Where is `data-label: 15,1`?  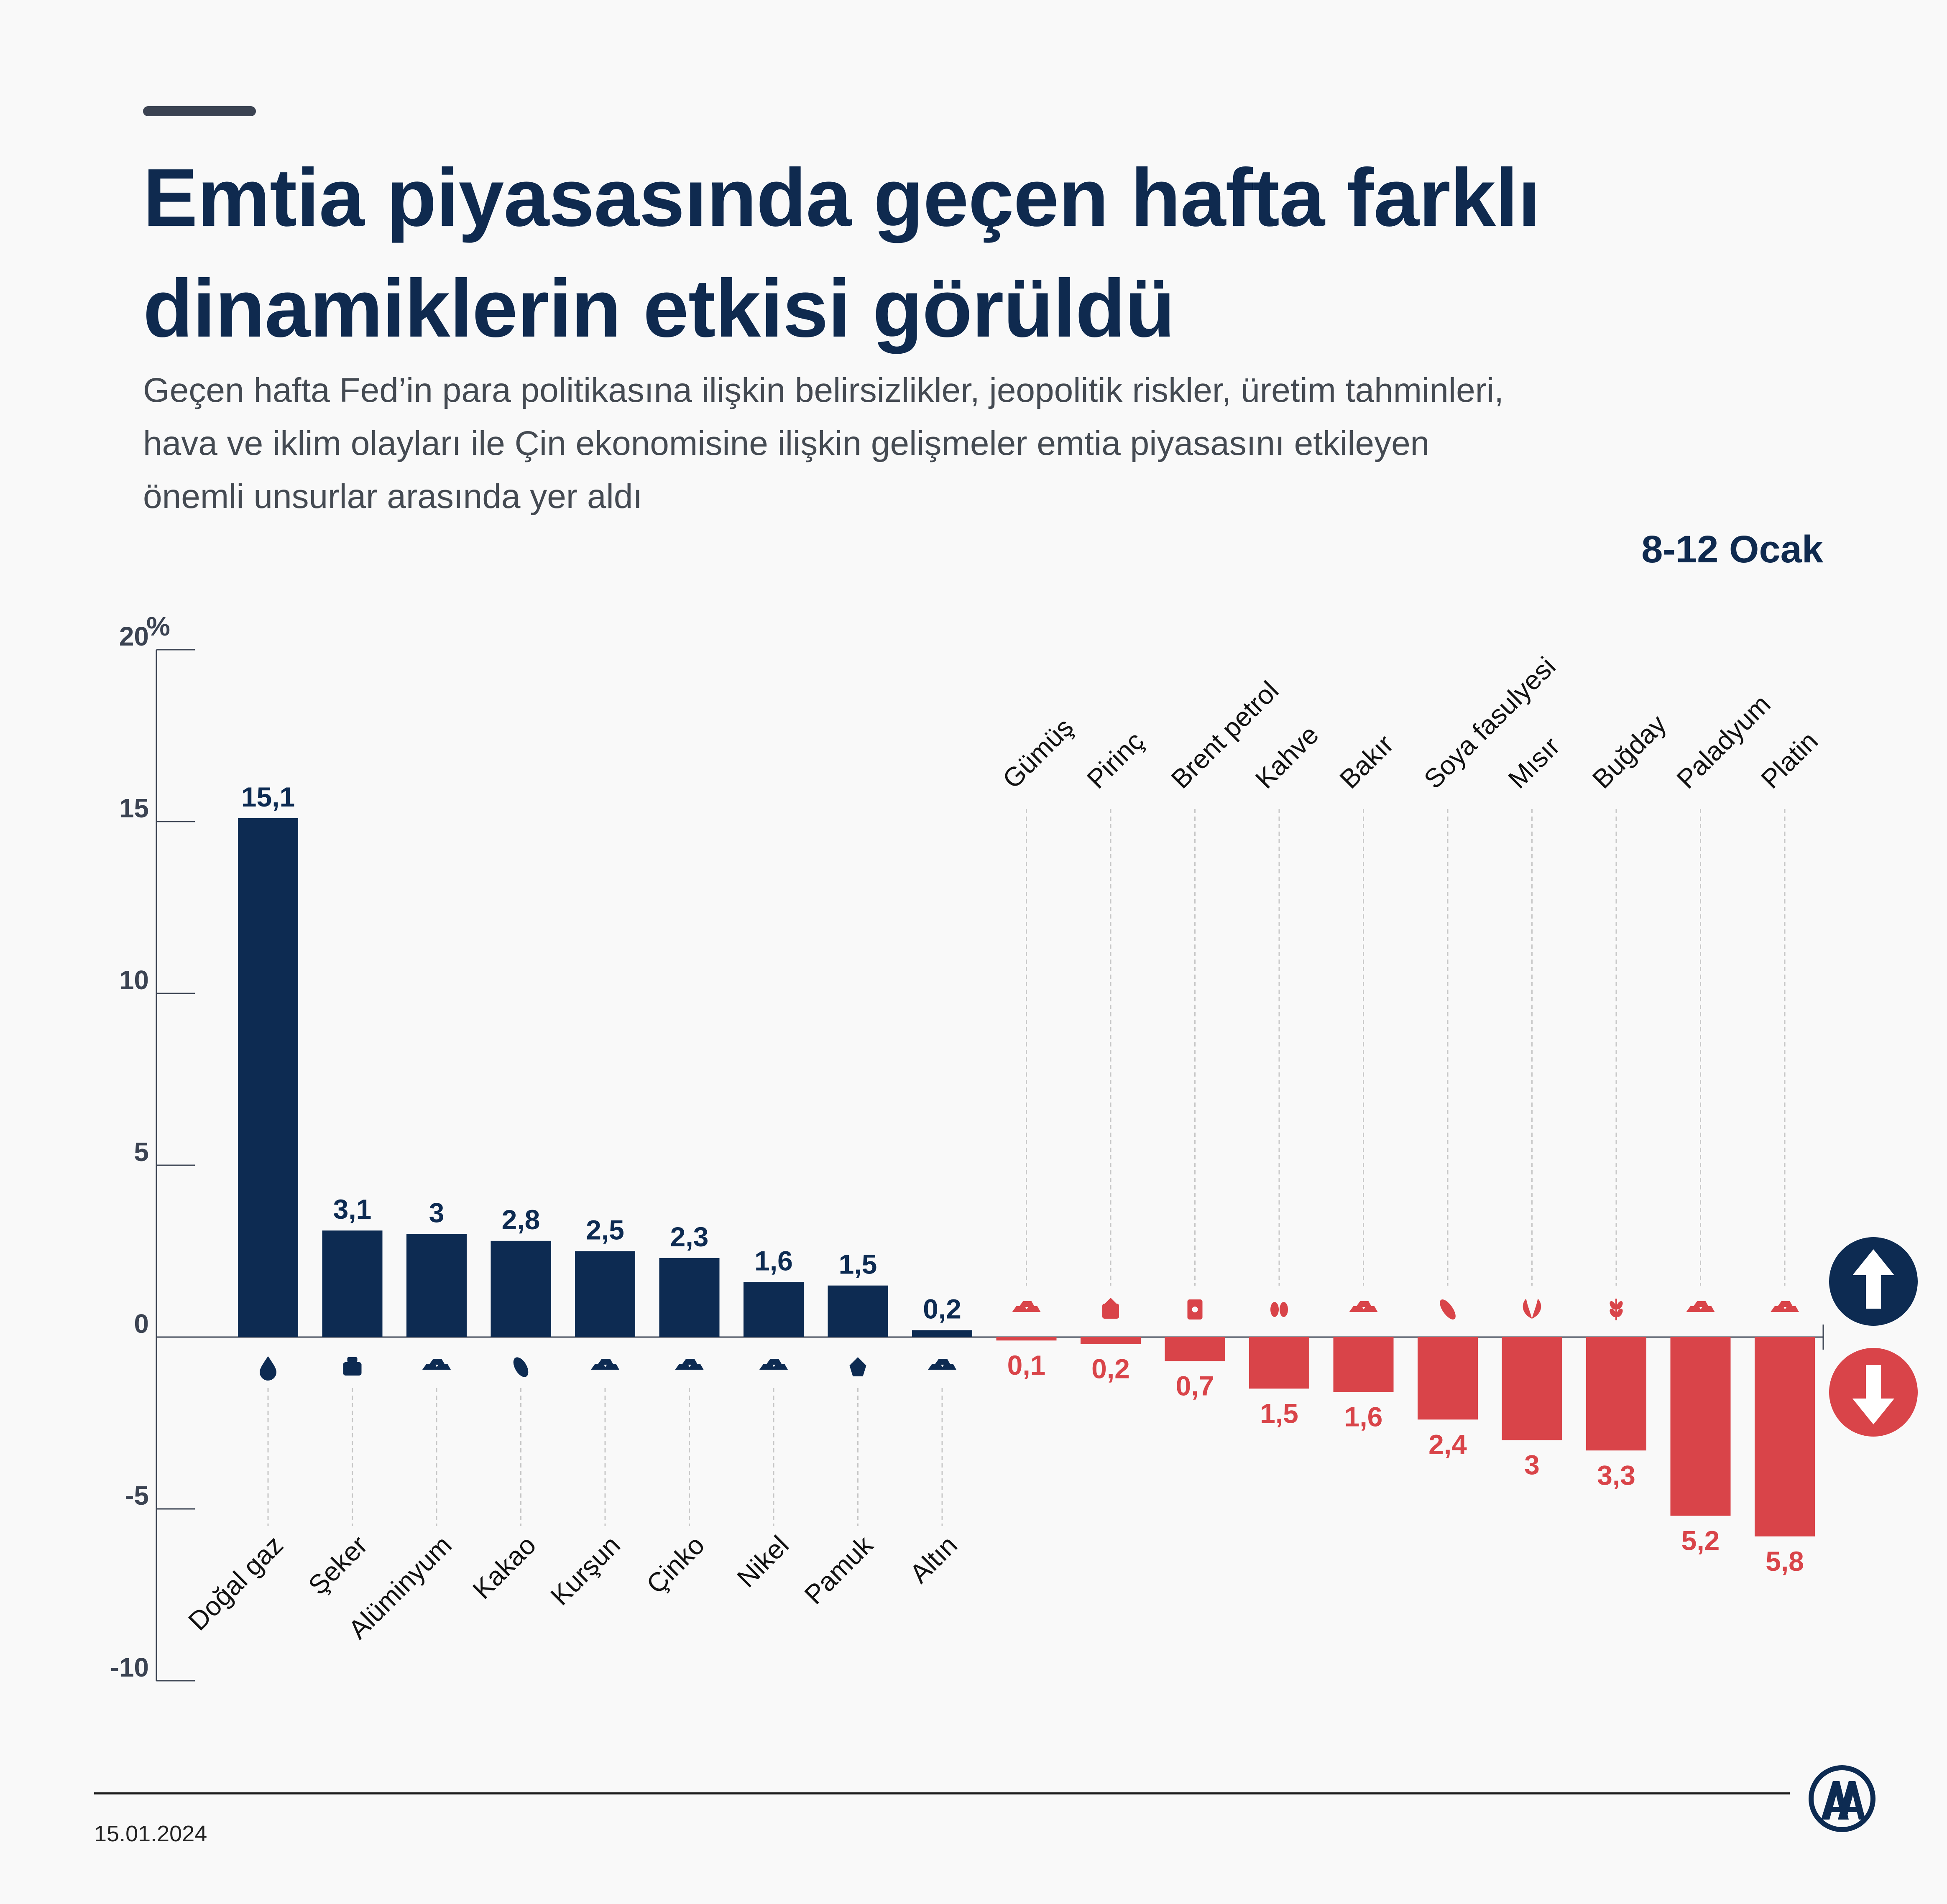 data-label: 15,1 is located at coordinates (268, 796).